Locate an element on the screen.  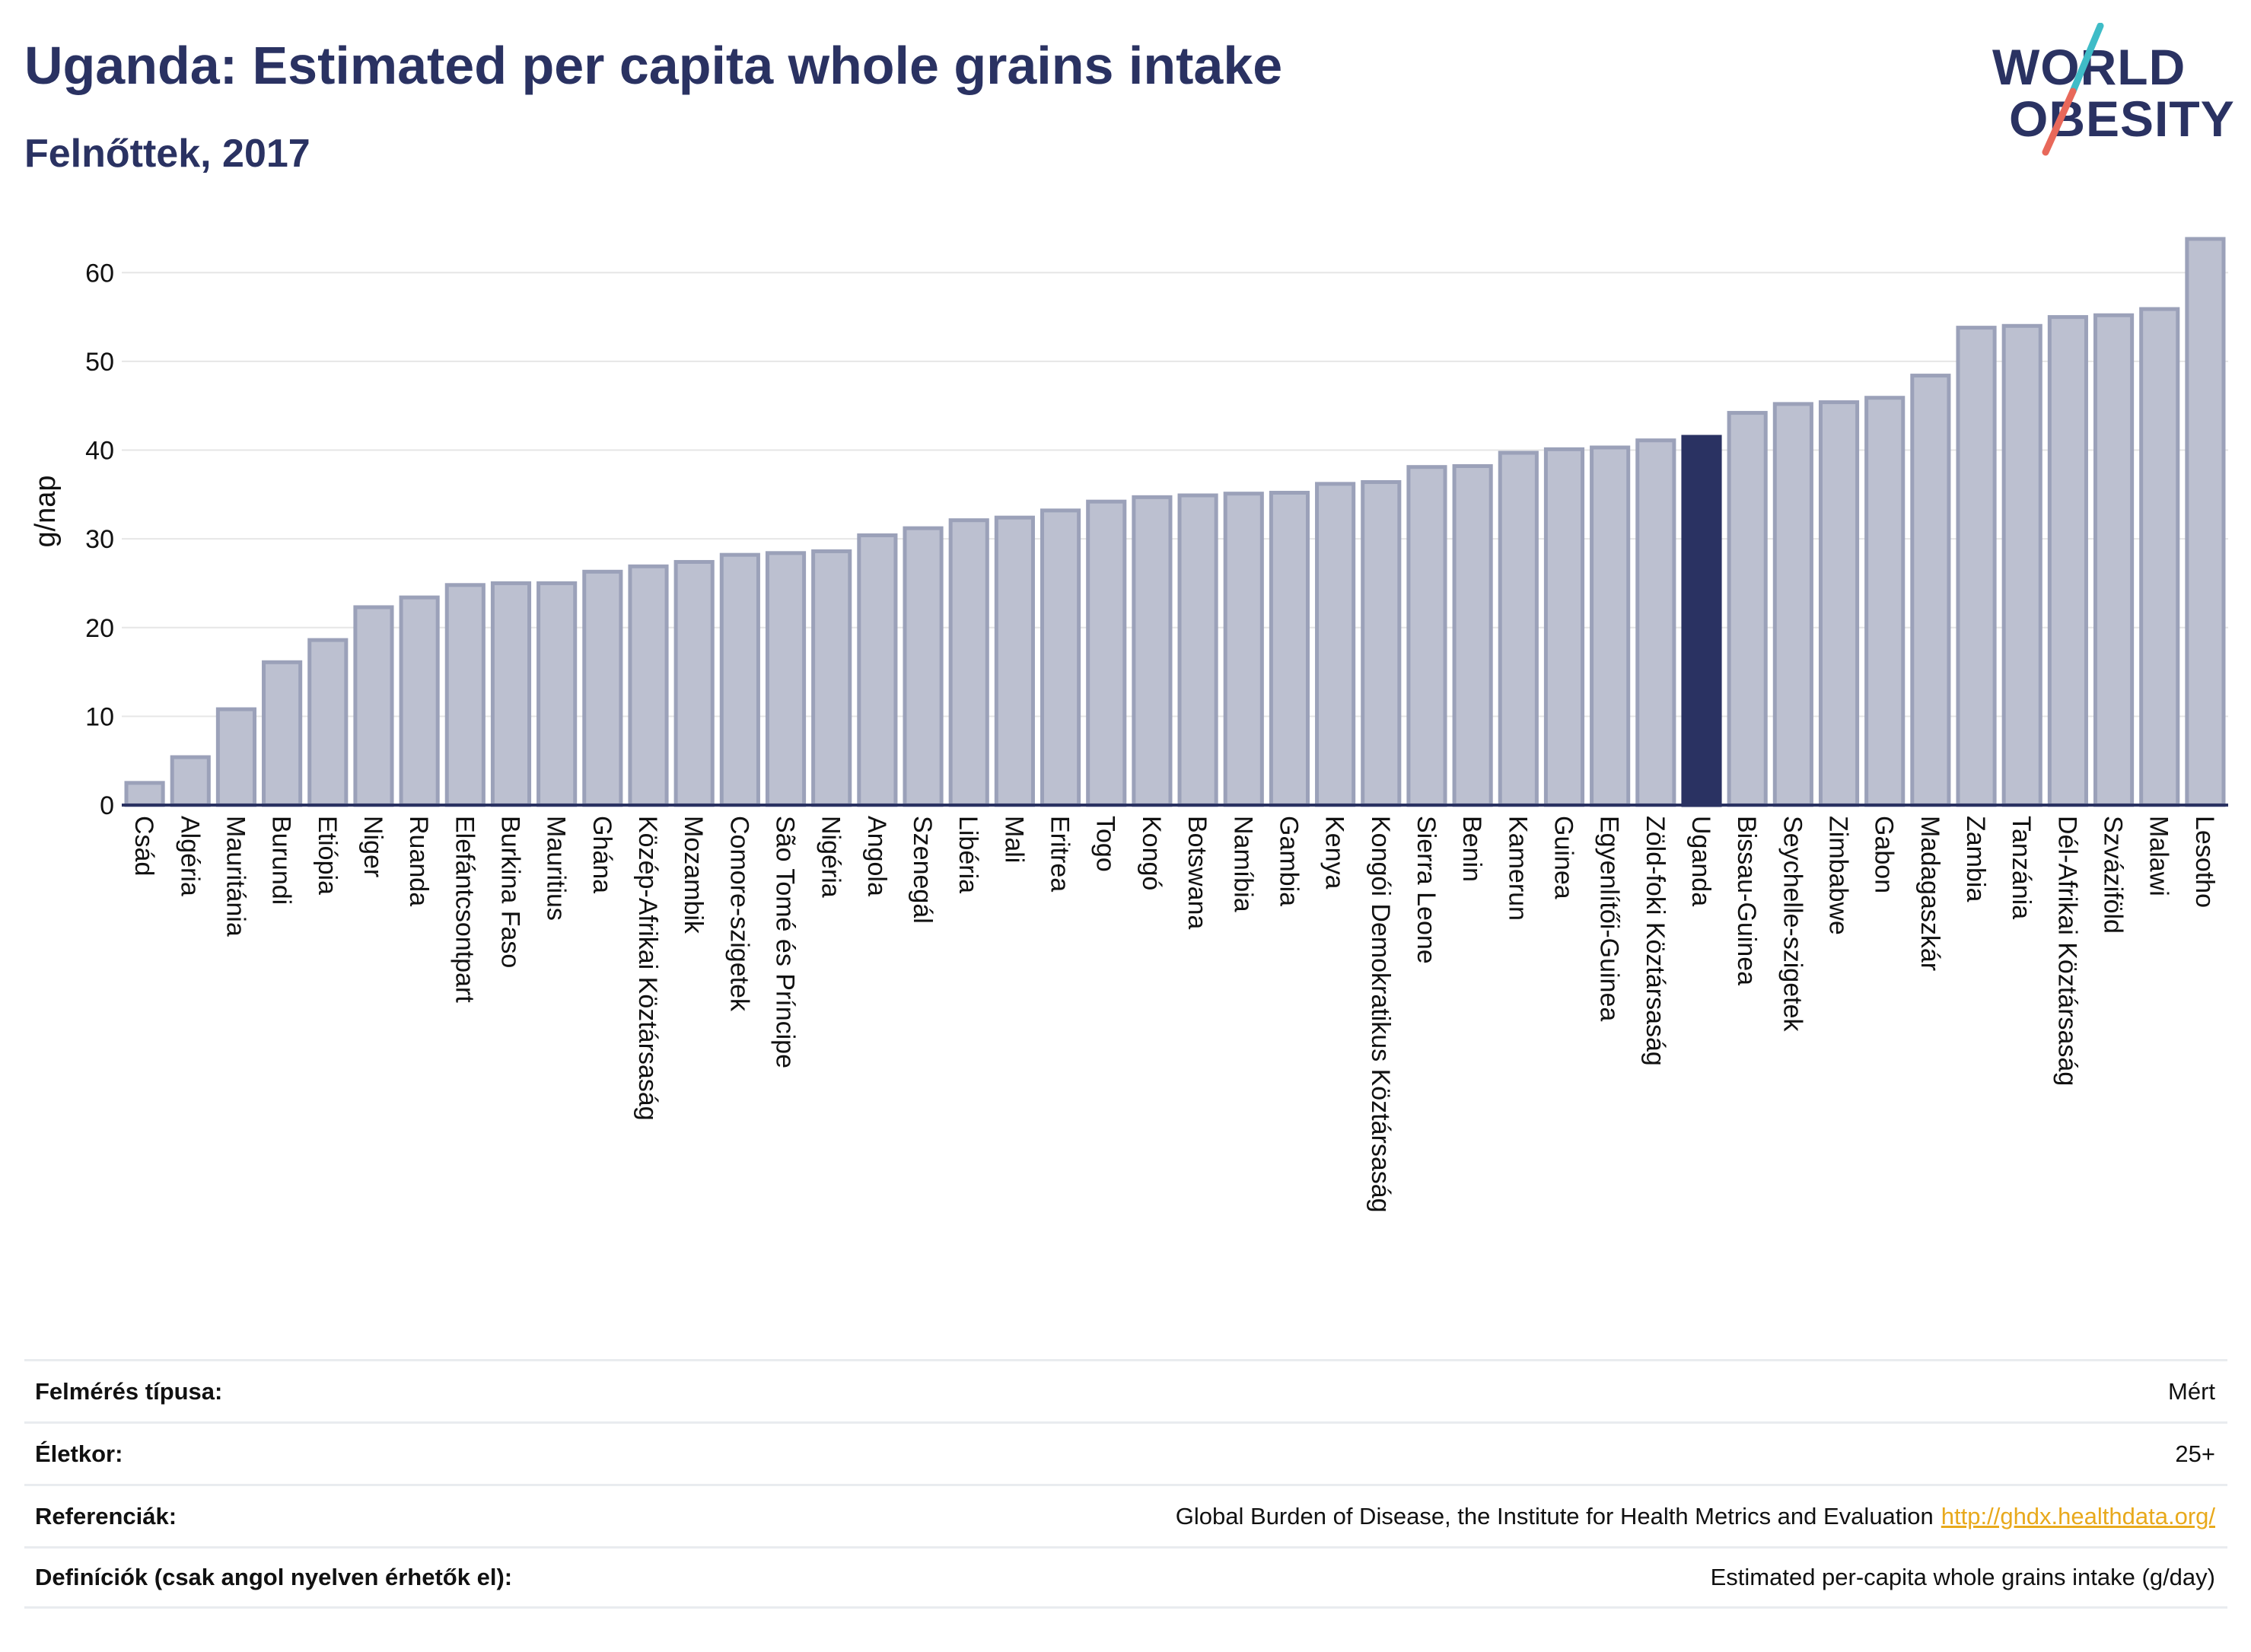
logo-word-bottom: OBESITY is located at coordinates (2122, 119).